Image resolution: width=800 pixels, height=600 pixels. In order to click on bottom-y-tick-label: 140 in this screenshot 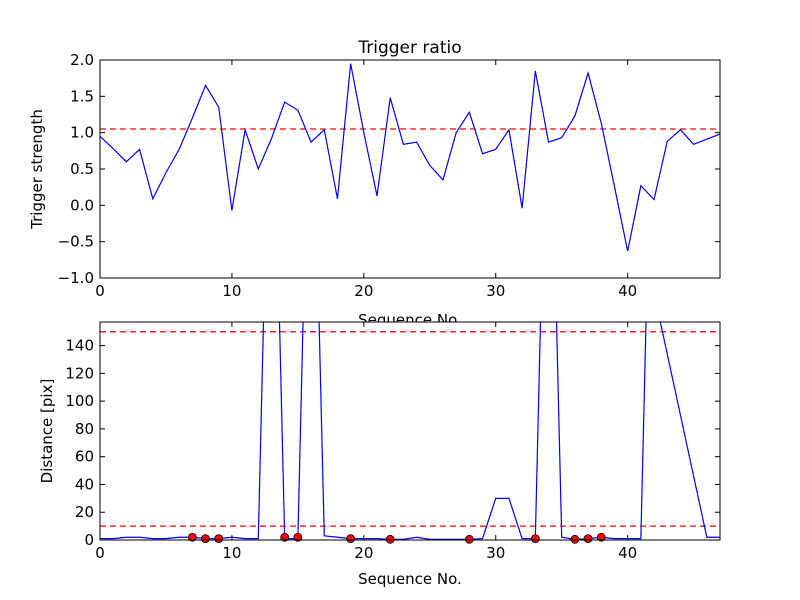, I will do `click(79, 346)`.